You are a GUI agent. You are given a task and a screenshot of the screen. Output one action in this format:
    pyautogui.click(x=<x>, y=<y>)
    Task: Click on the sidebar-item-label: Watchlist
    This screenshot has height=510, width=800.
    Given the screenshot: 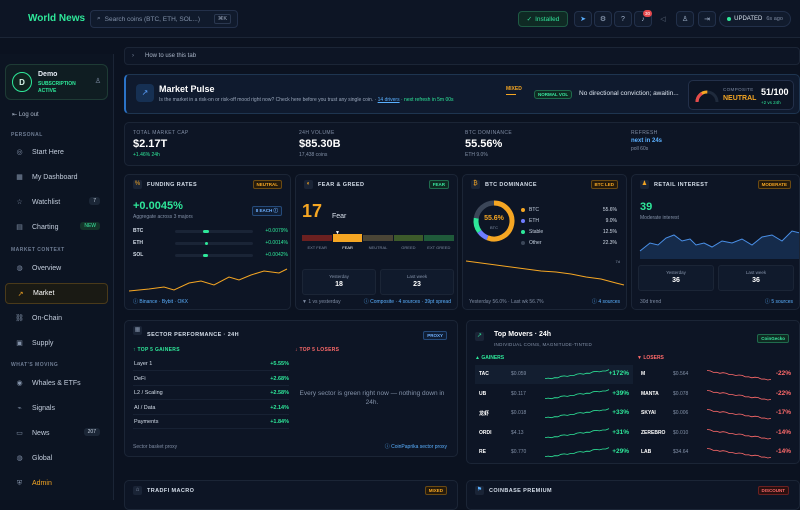 What is the action you would take?
    pyautogui.click(x=46, y=202)
    